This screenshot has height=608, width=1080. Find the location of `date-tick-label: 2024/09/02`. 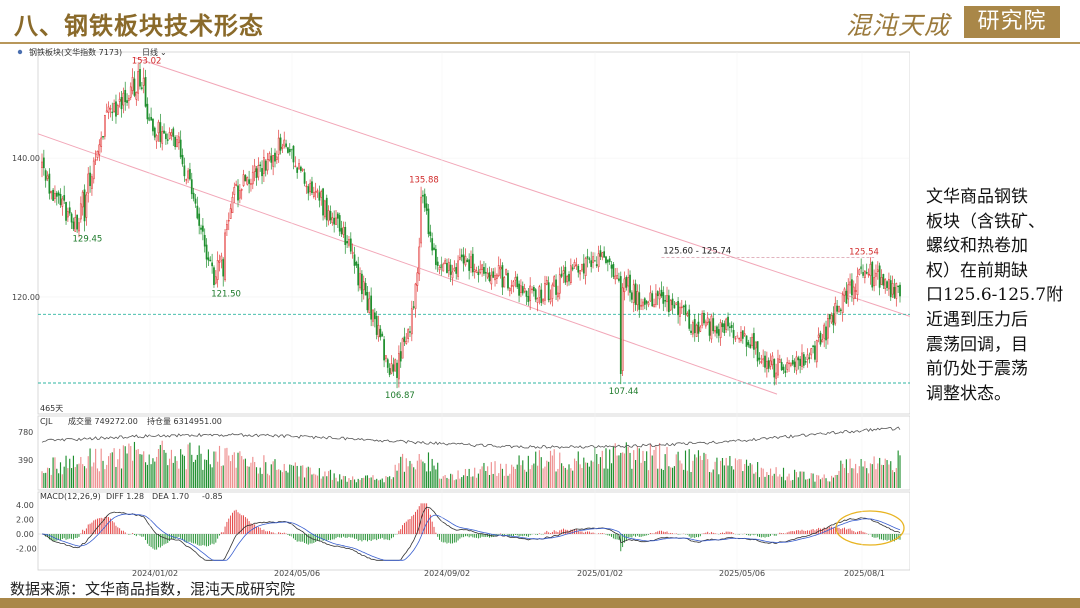

date-tick-label: 2024/09/02 is located at coordinates (447, 573).